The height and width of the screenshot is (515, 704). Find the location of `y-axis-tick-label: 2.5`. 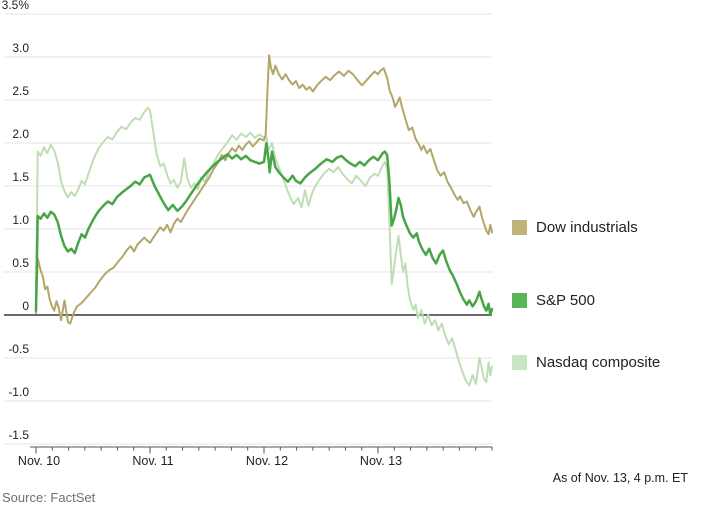

y-axis-tick-label: 2.5 is located at coordinates (20, 91).